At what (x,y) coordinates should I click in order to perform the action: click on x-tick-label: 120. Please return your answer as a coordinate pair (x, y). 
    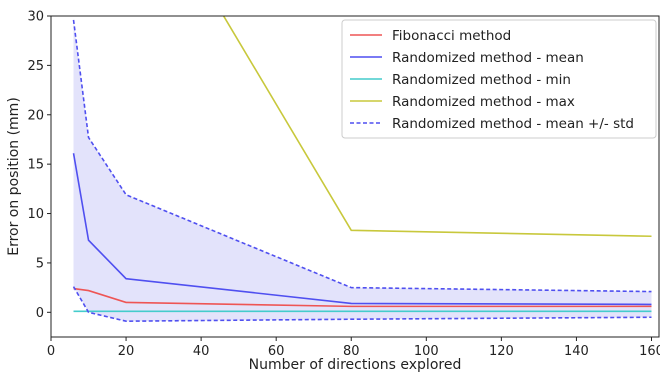
    Looking at the image, I should click on (501, 351).